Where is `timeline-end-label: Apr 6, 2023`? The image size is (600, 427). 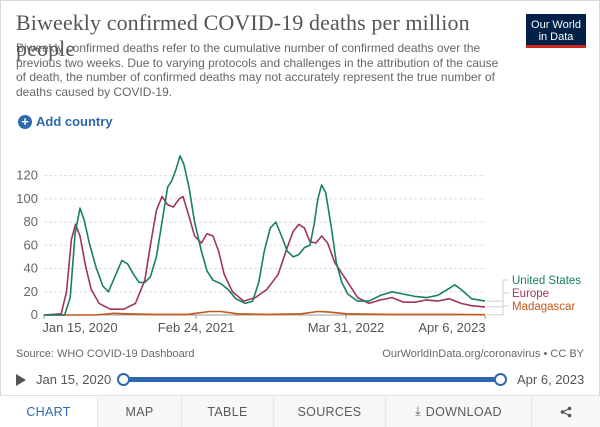 timeline-end-label: Apr 6, 2023 is located at coordinates (551, 379).